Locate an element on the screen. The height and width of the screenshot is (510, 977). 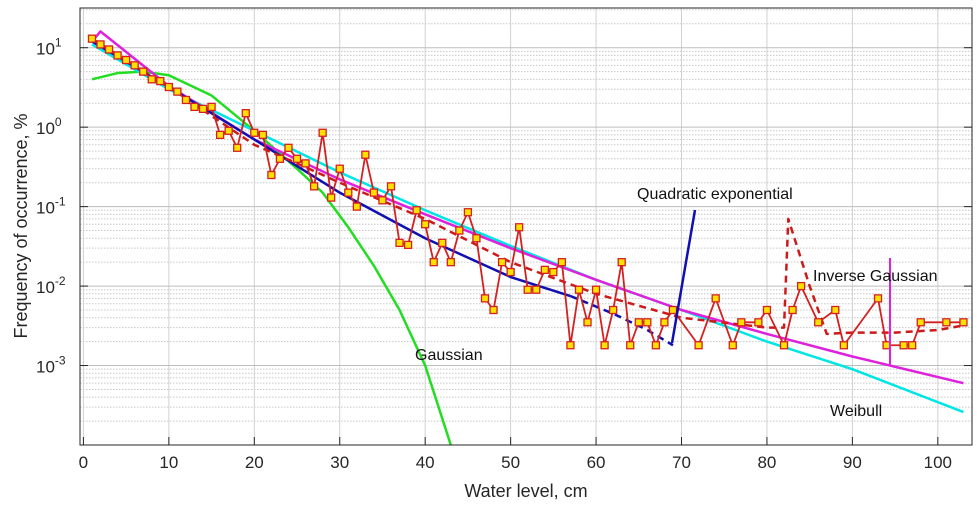
annotation-pointer is located at coordinates (683, 276).